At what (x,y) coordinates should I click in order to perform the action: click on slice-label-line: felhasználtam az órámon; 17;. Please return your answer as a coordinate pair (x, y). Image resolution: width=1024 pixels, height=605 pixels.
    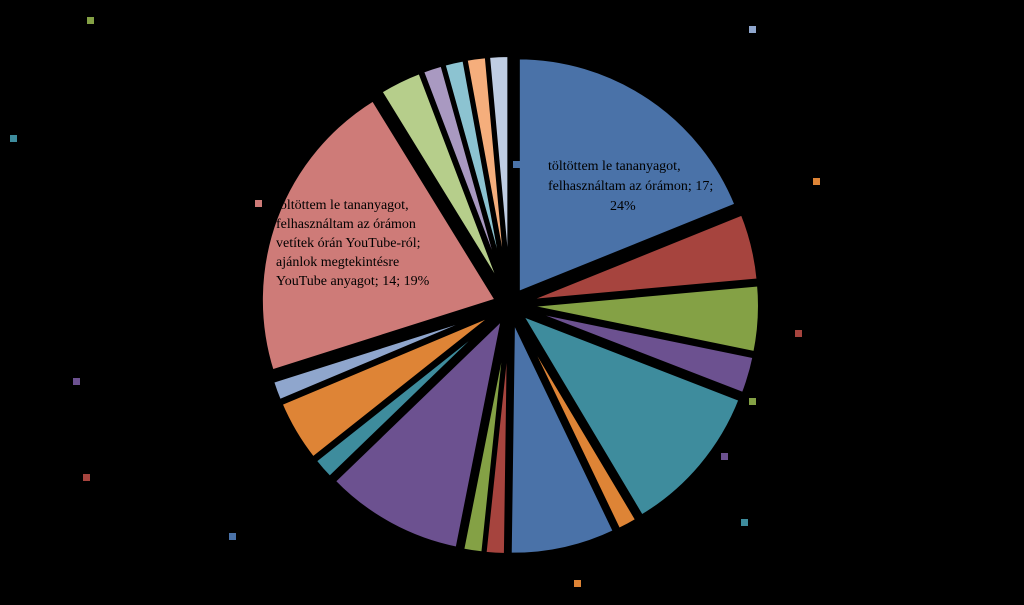
    Looking at the image, I should click on (630, 186).